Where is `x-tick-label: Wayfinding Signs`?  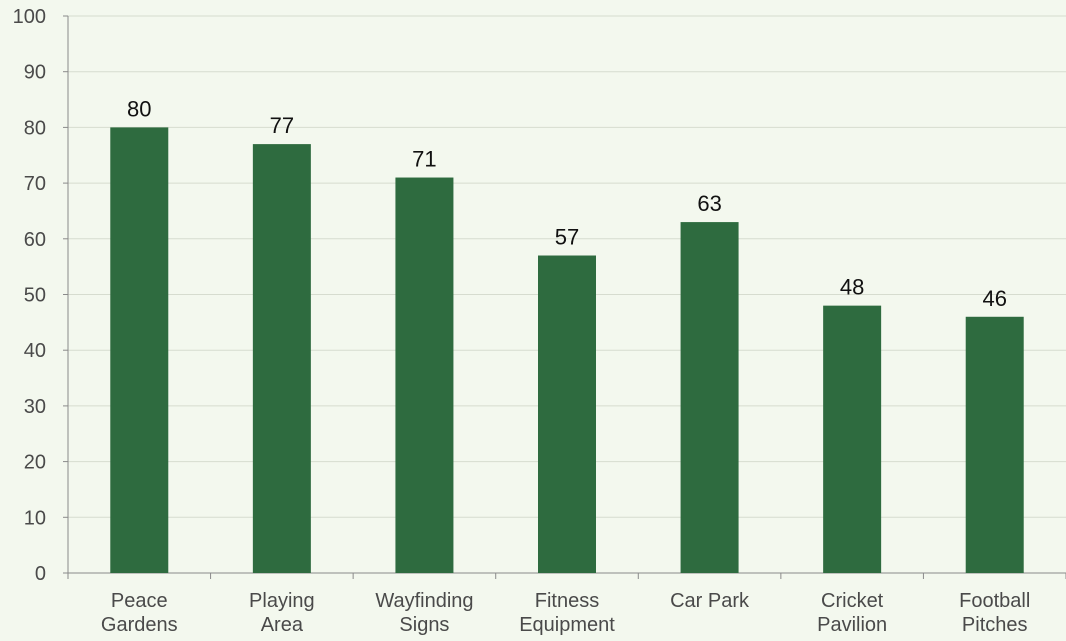 x-tick-label: Wayfinding Signs is located at coordinates (424, 613).